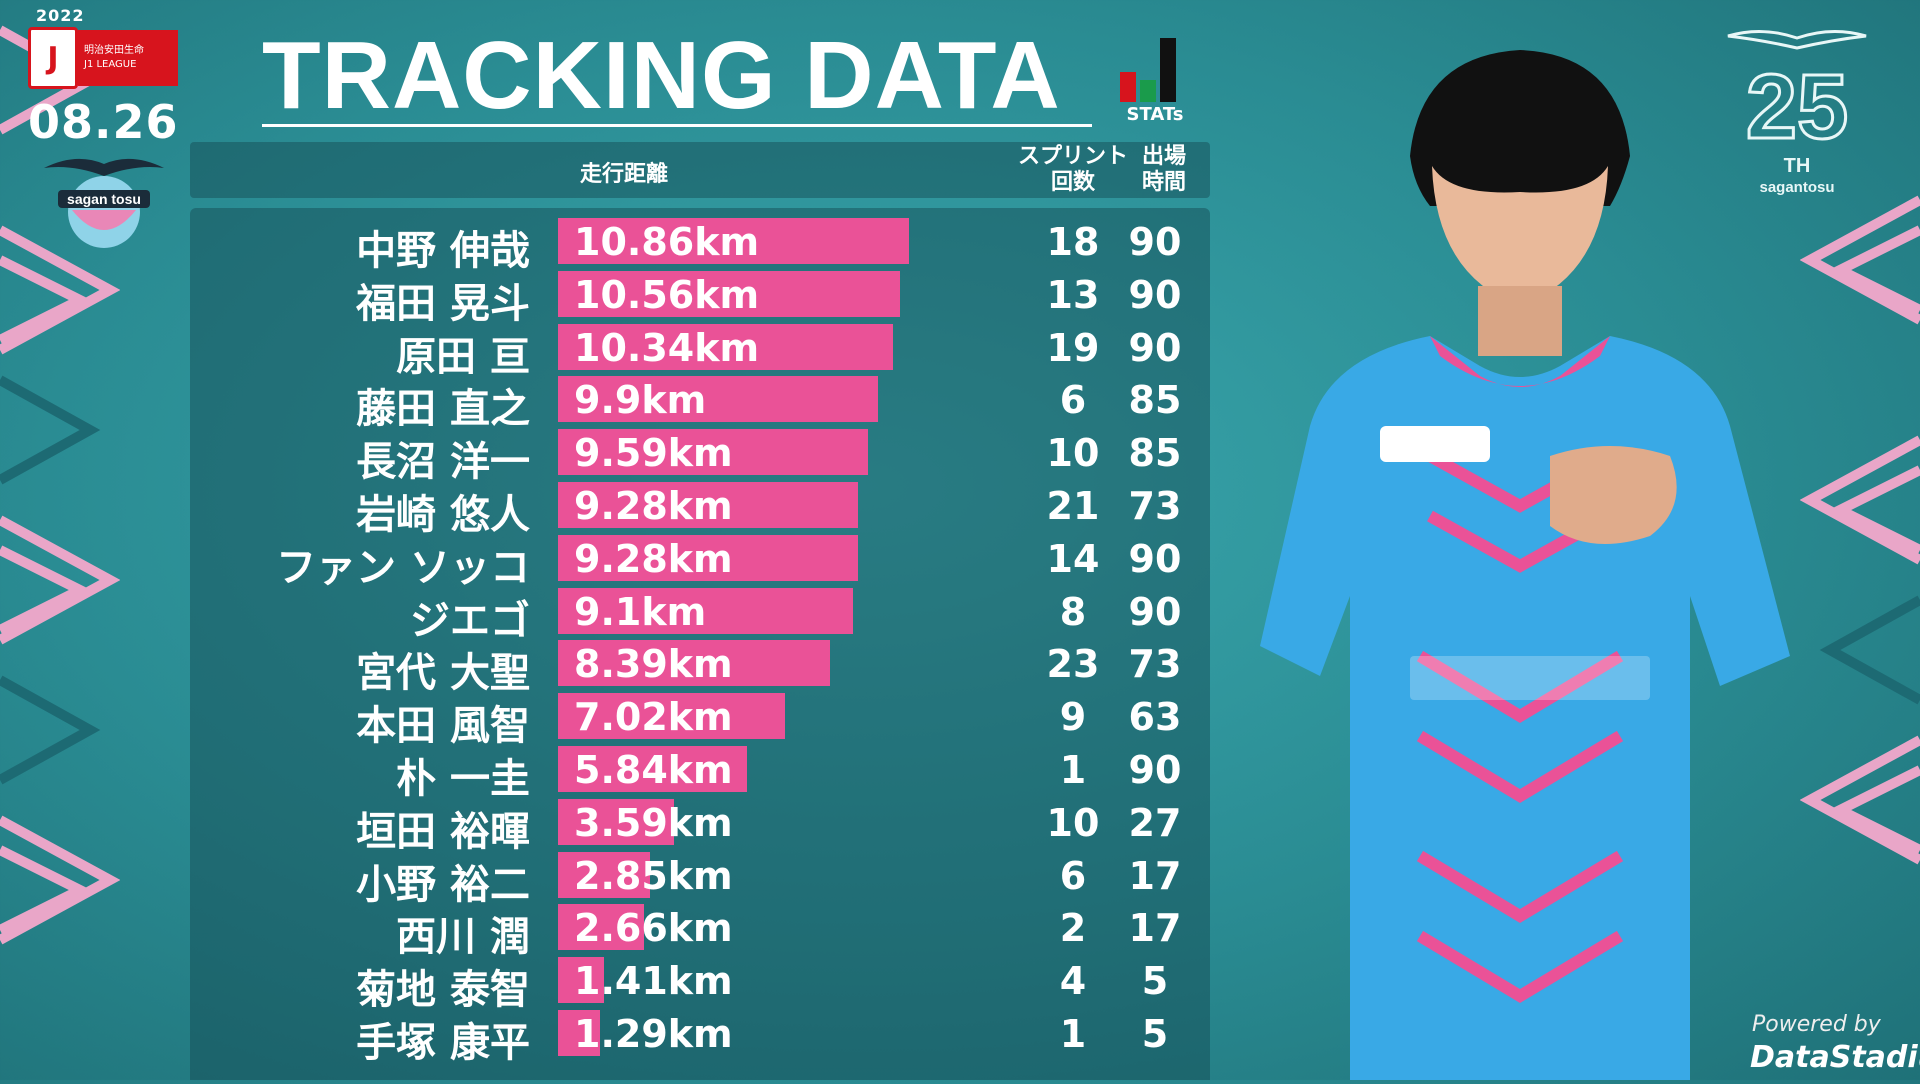 The width and height of the screenshot is (1920, 1084). I want to click on player-name: 中野 伸哉, so click(443, 251).